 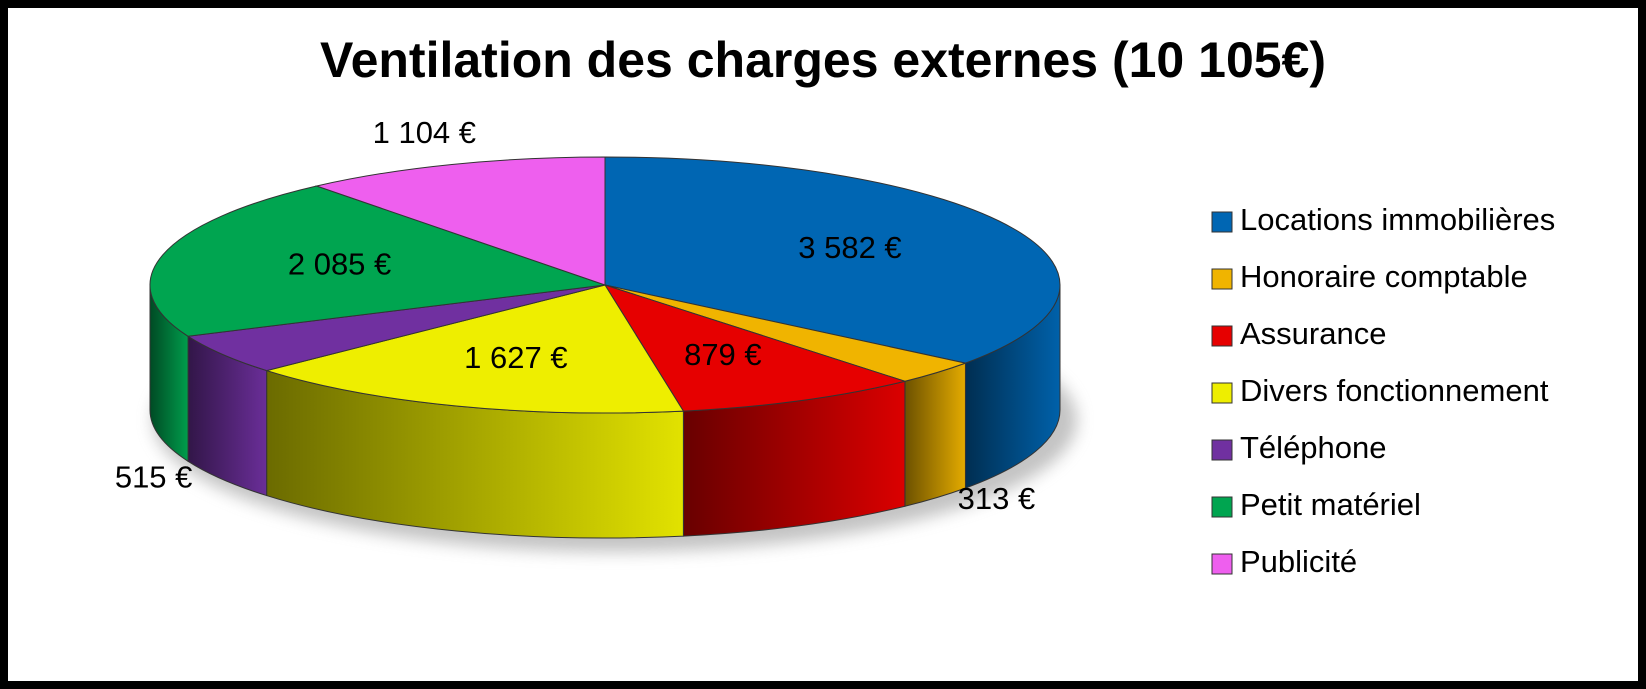 I want to click on data-label: 313 €, so click(x=997, y=498).